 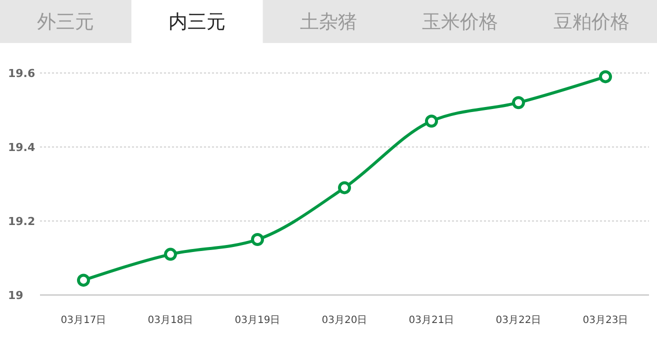 What do you see at coordinates (65, 22) in the screenshot?
I see `text: 外三元` at bounding box center [65, 22].